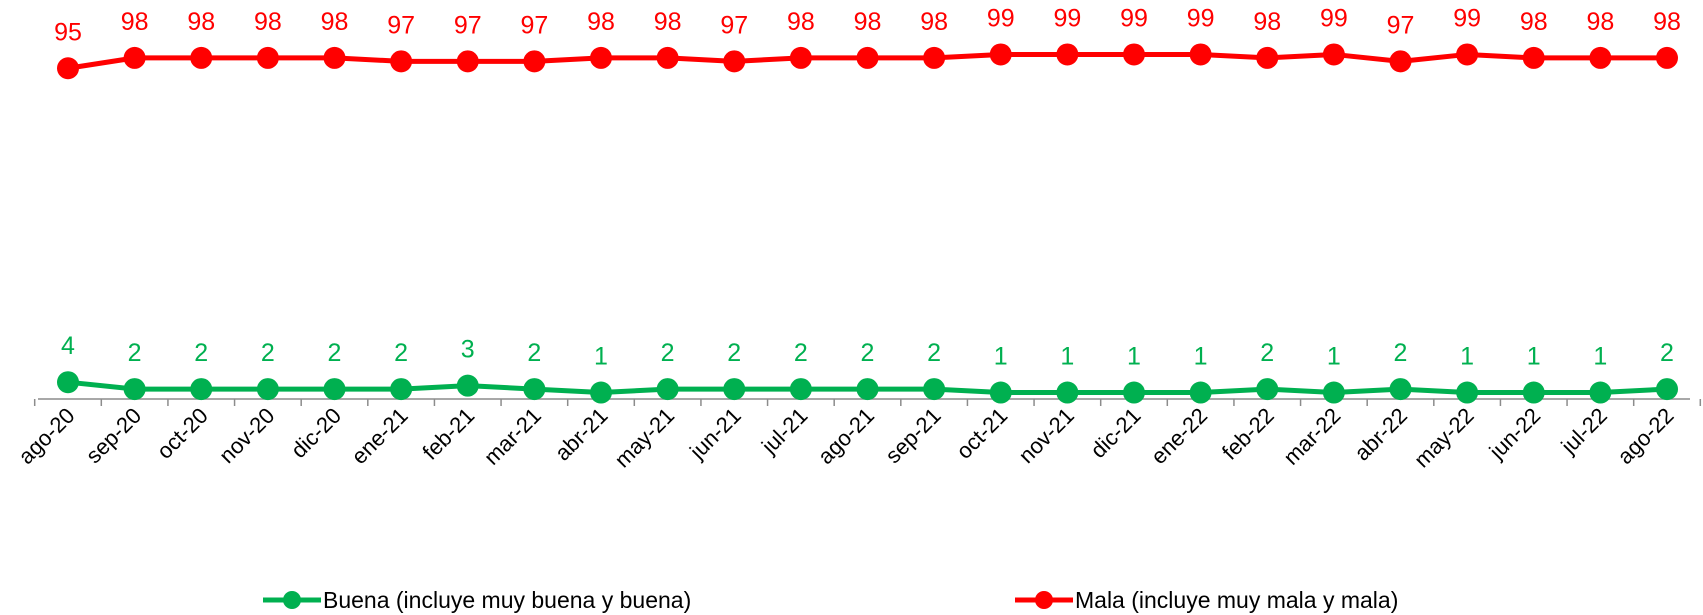  What do you see at coordinates (1534, 22) in the screenshot?
I see `data-label-1-22: 98` at bounding box center [1534, 22].